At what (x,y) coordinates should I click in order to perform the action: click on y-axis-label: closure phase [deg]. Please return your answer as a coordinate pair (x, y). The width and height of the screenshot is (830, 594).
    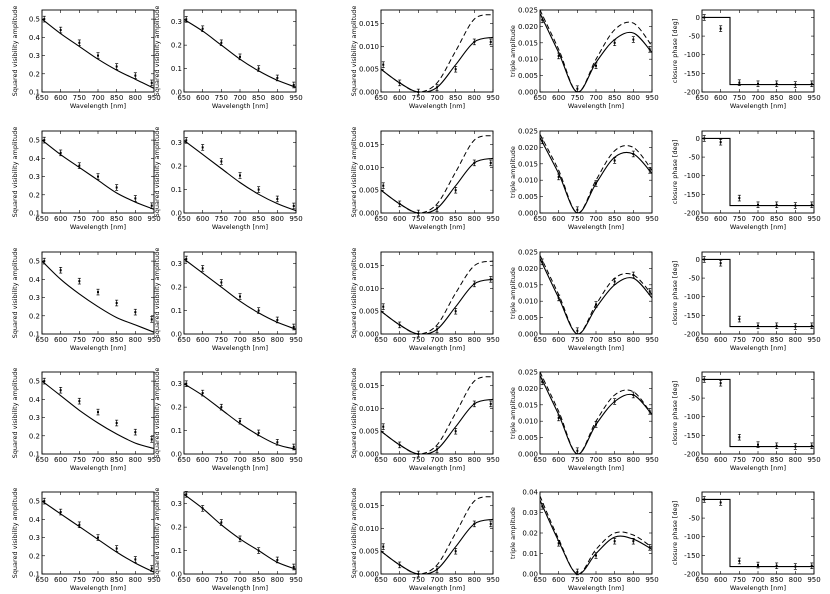
    Looking at the image, I should click on (675, 172).